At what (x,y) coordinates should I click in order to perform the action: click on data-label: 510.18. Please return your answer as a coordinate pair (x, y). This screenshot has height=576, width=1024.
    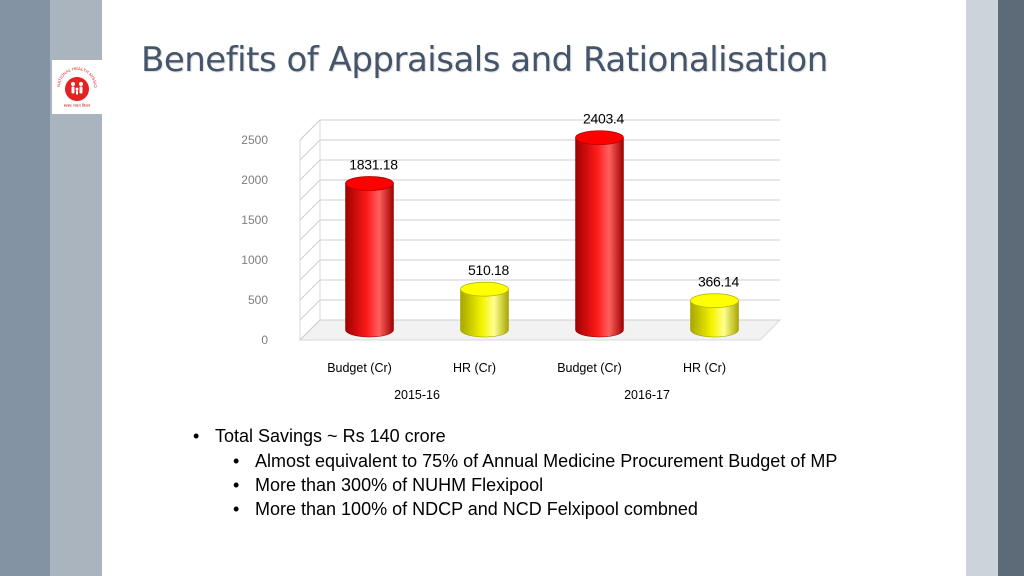
    Looking at the image, I should click on (489, 270).